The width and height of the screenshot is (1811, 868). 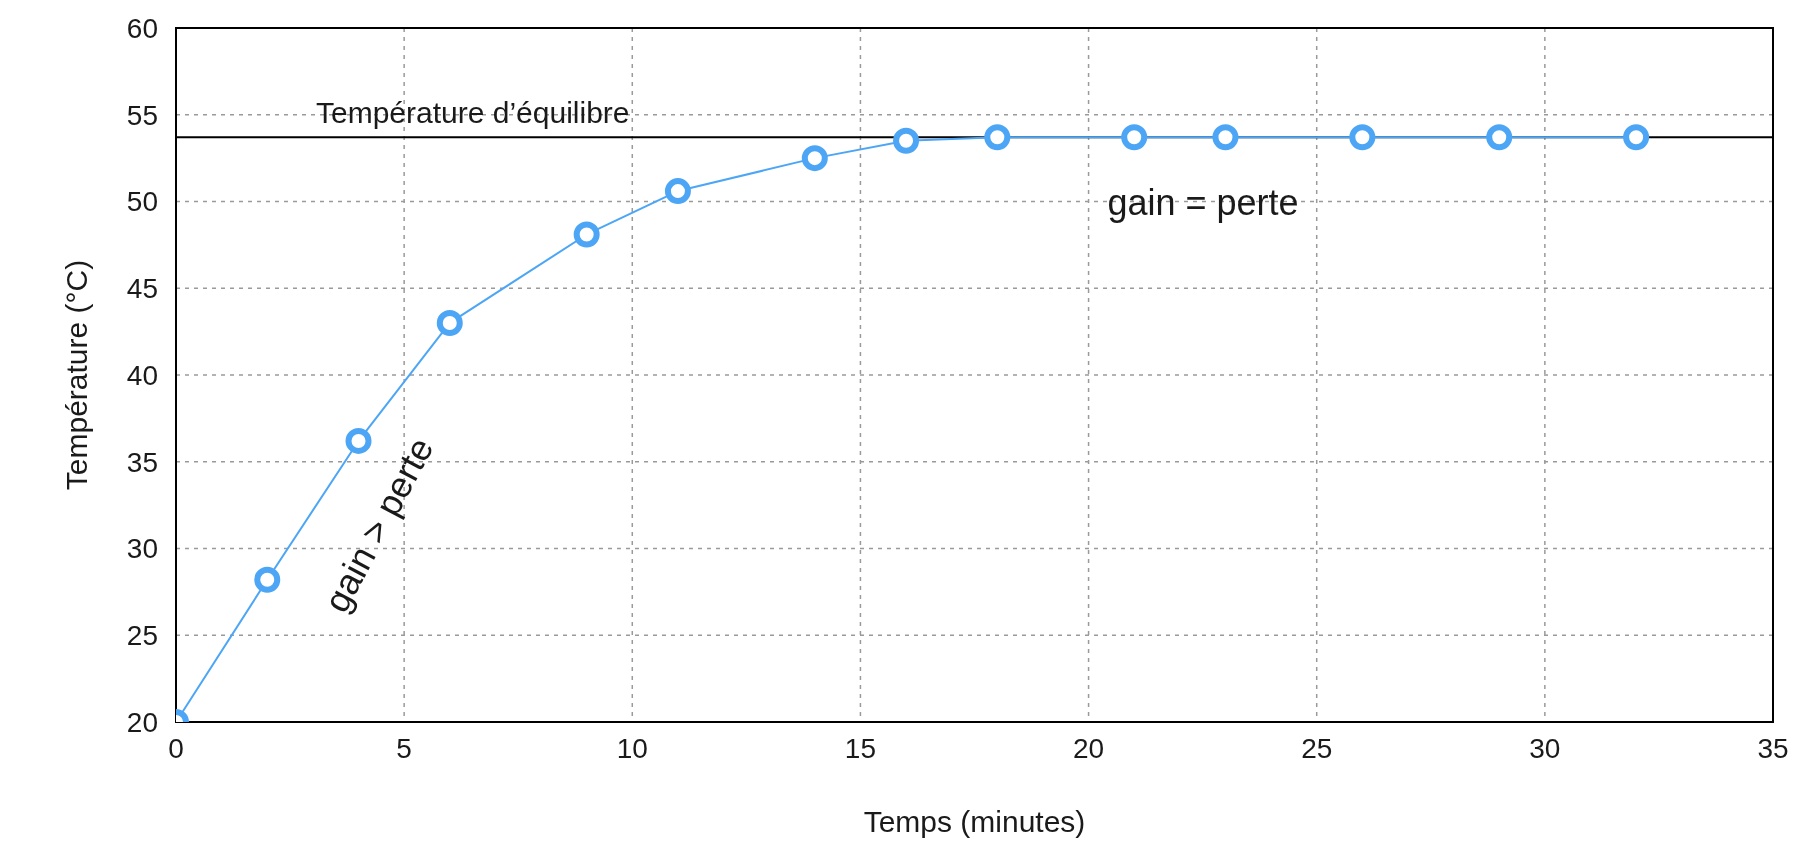 What do you see at coordinates (142, 549) in the screenshot?
I see `y-tick-label: 30` at bounding box center [142, 549].